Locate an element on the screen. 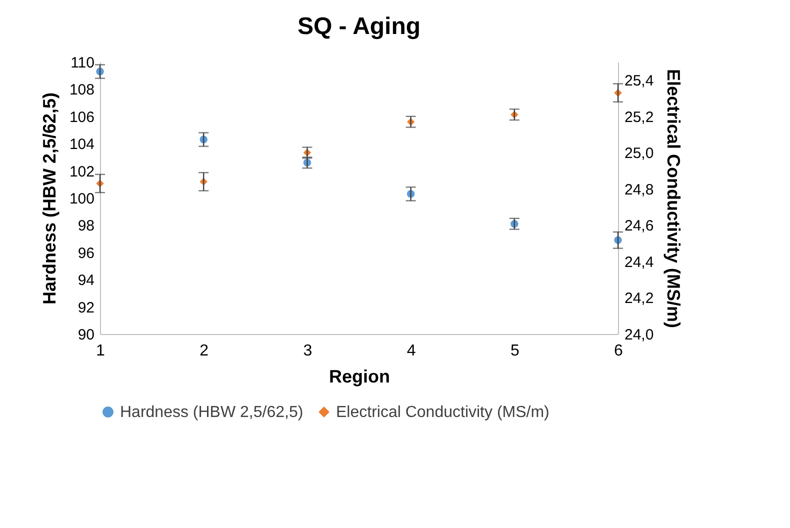  y2-tick-label: 24,6 is located at coordinates (639, 226).